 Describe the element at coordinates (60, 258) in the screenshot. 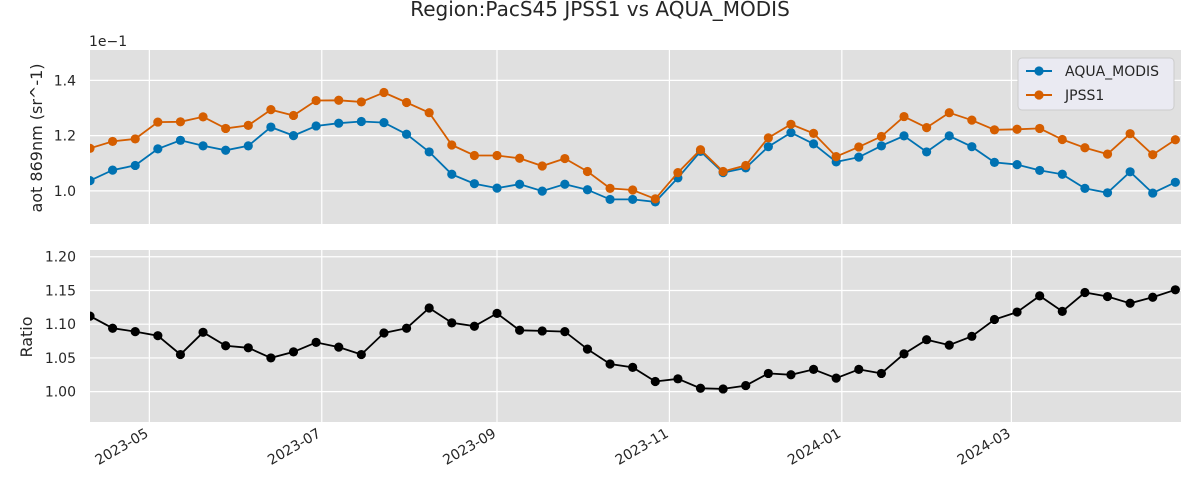

I see `bottom-ytick-label: 1.20` at that location.